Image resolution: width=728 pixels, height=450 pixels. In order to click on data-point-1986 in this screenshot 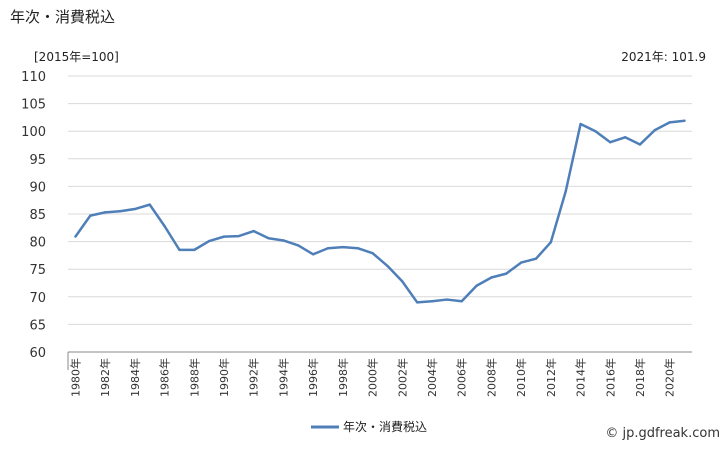, I will do `click(164, 226)`.